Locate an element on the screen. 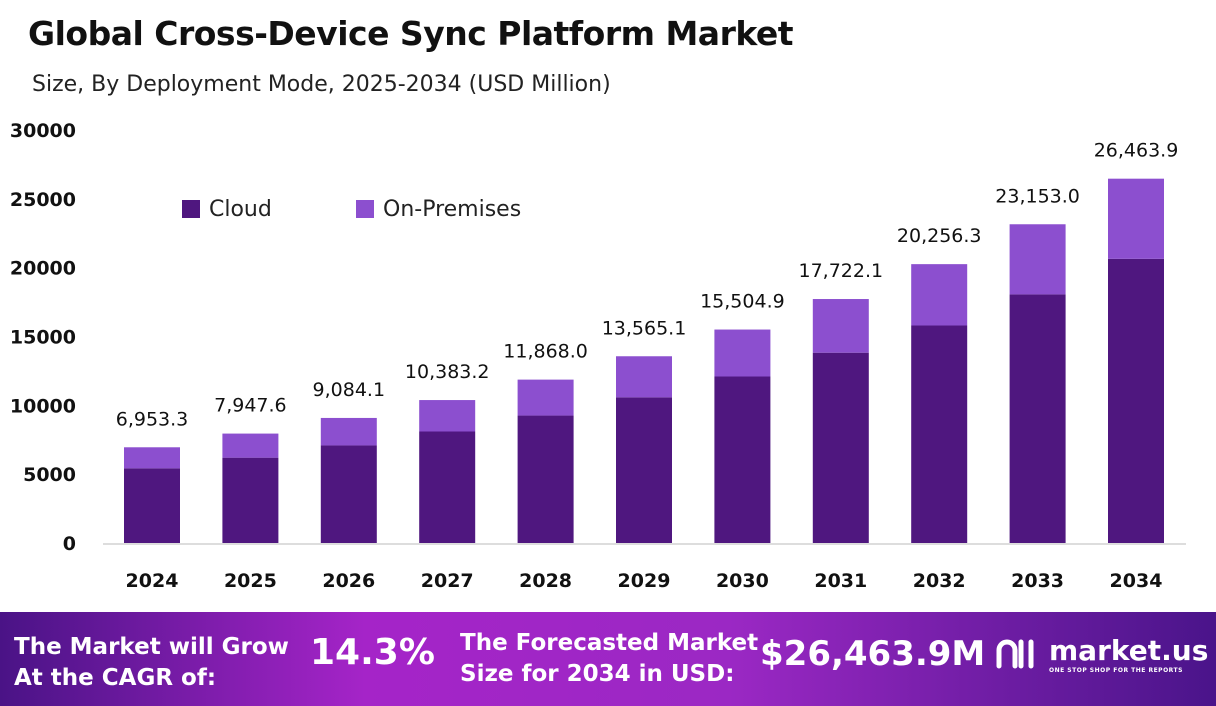 The image size is (1216, 706). data-label-2027: 10,383.2 is located at coordinates (447, 372).